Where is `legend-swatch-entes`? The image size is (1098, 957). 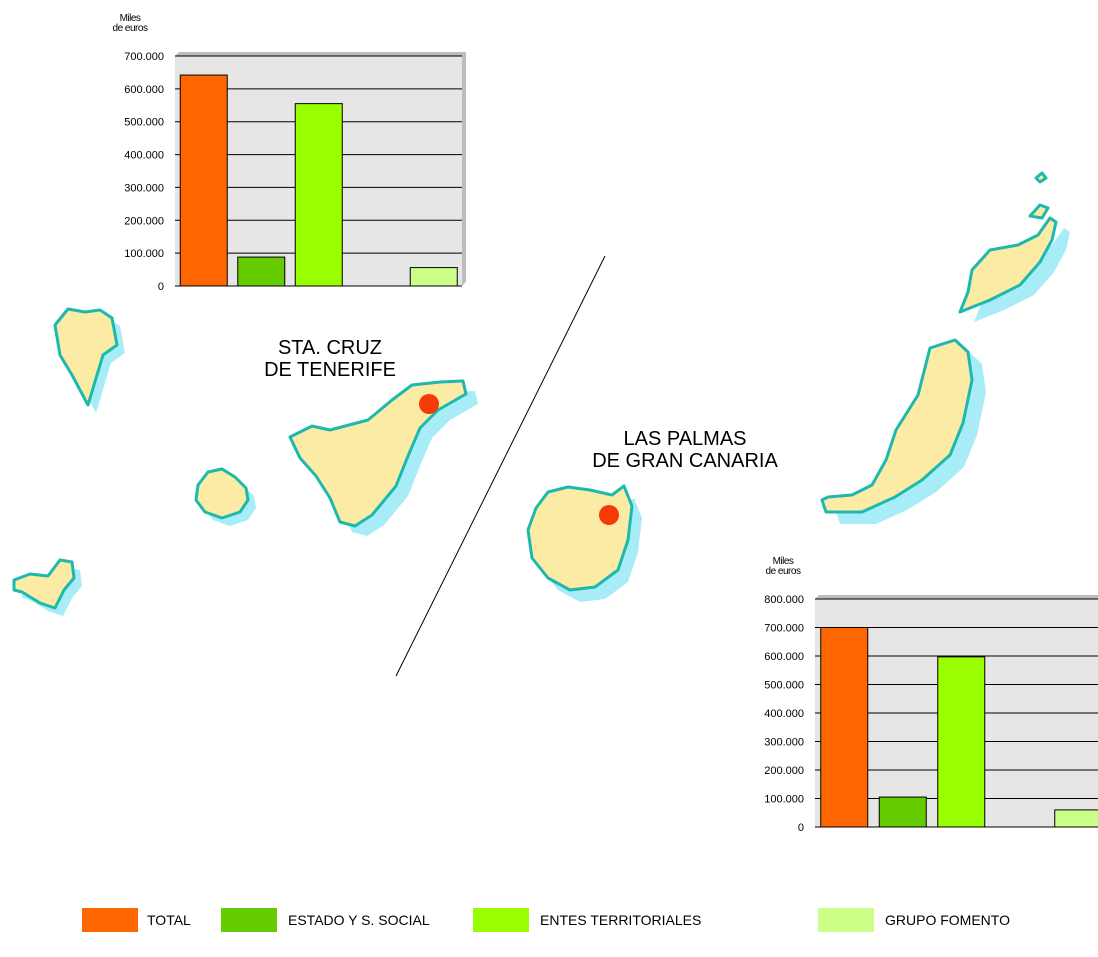 legend-swatch-entes is located at coordinates (501, 920).